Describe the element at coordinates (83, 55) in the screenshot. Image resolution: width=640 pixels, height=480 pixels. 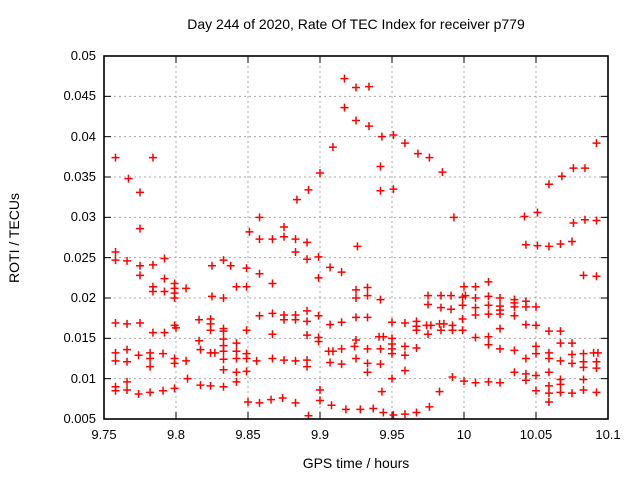
I see `y-tick-label: 0.05` at that location.